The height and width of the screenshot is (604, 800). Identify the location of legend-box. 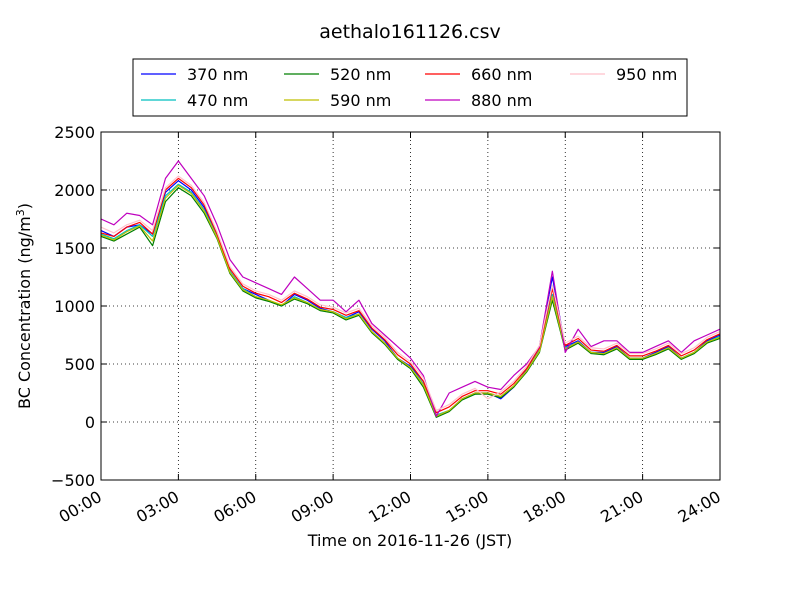
(410, 87).